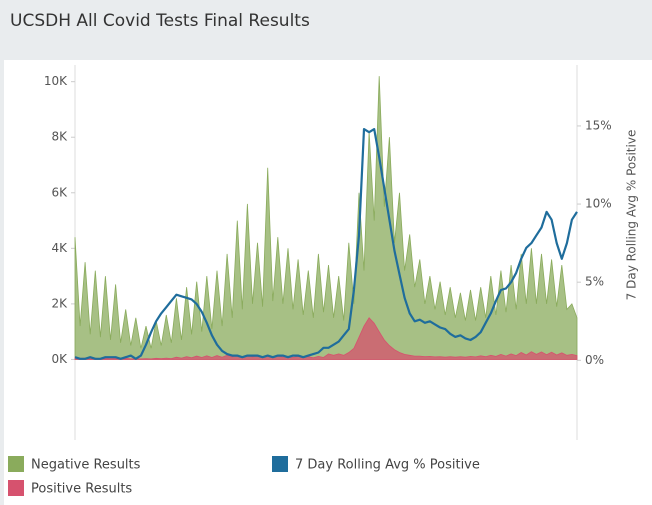 This screenshot has width=652, height=505. I want to click on y-tick-label: 10K, so click(56, 81).